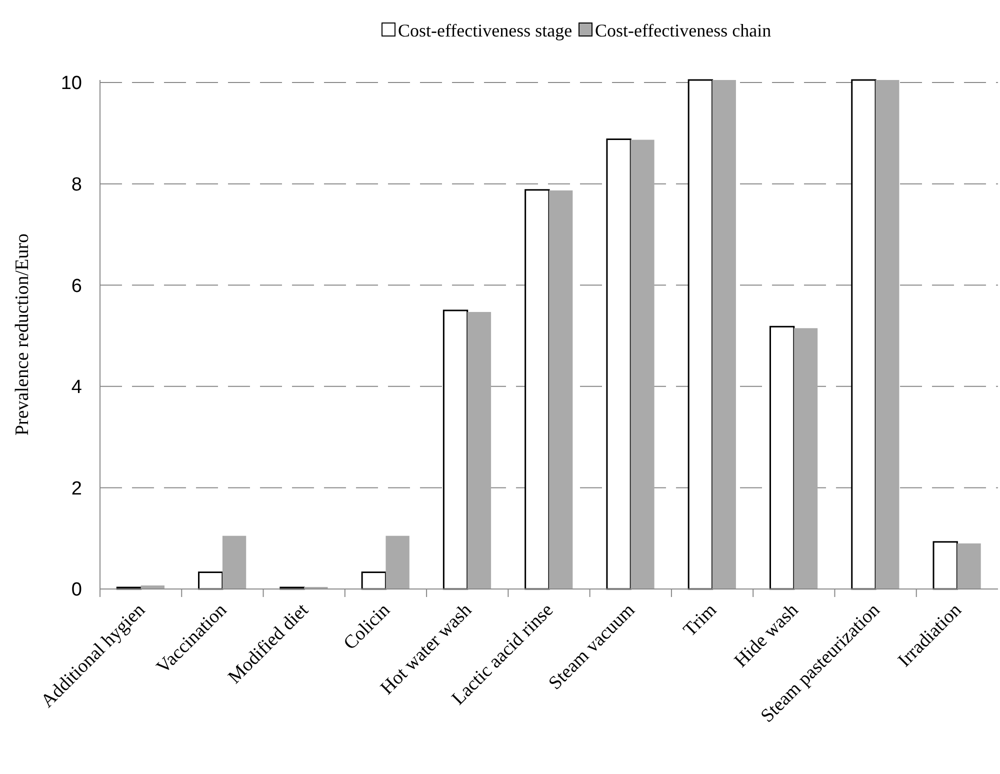 The height and width of the screenshot is (774, 1000). I want to click on y-tick-label: 4, so click(76, 387).